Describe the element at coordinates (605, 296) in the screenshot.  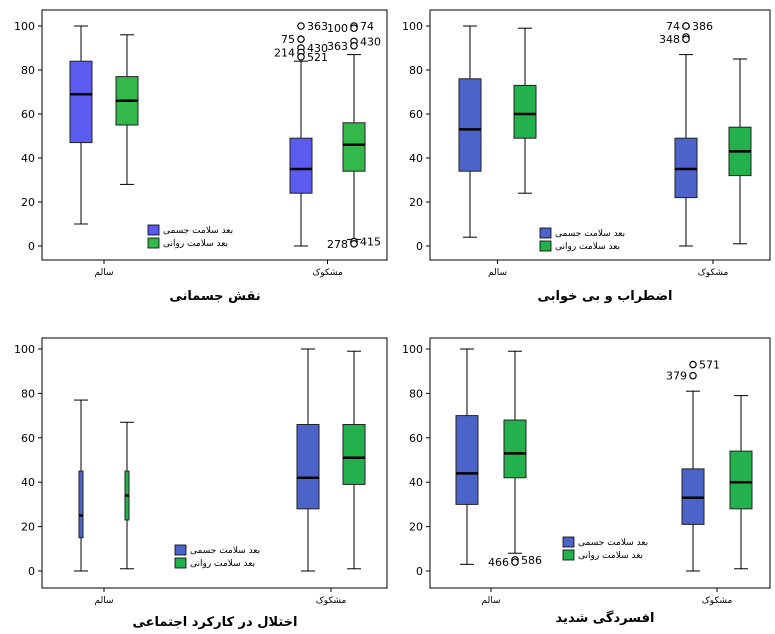
I see `chart-title: اضطراب و بی خوابی` at that location.